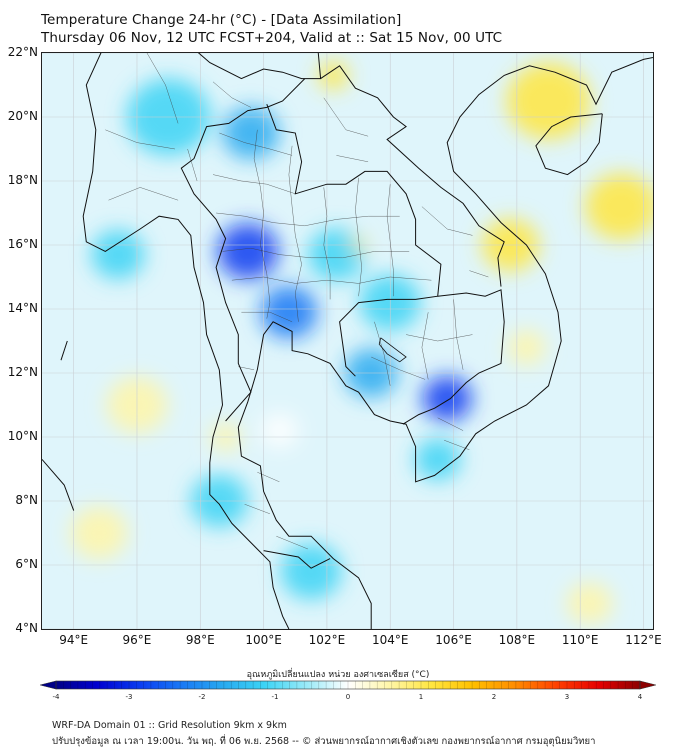  I want to click on colorbar-outline, so click(348, 685).